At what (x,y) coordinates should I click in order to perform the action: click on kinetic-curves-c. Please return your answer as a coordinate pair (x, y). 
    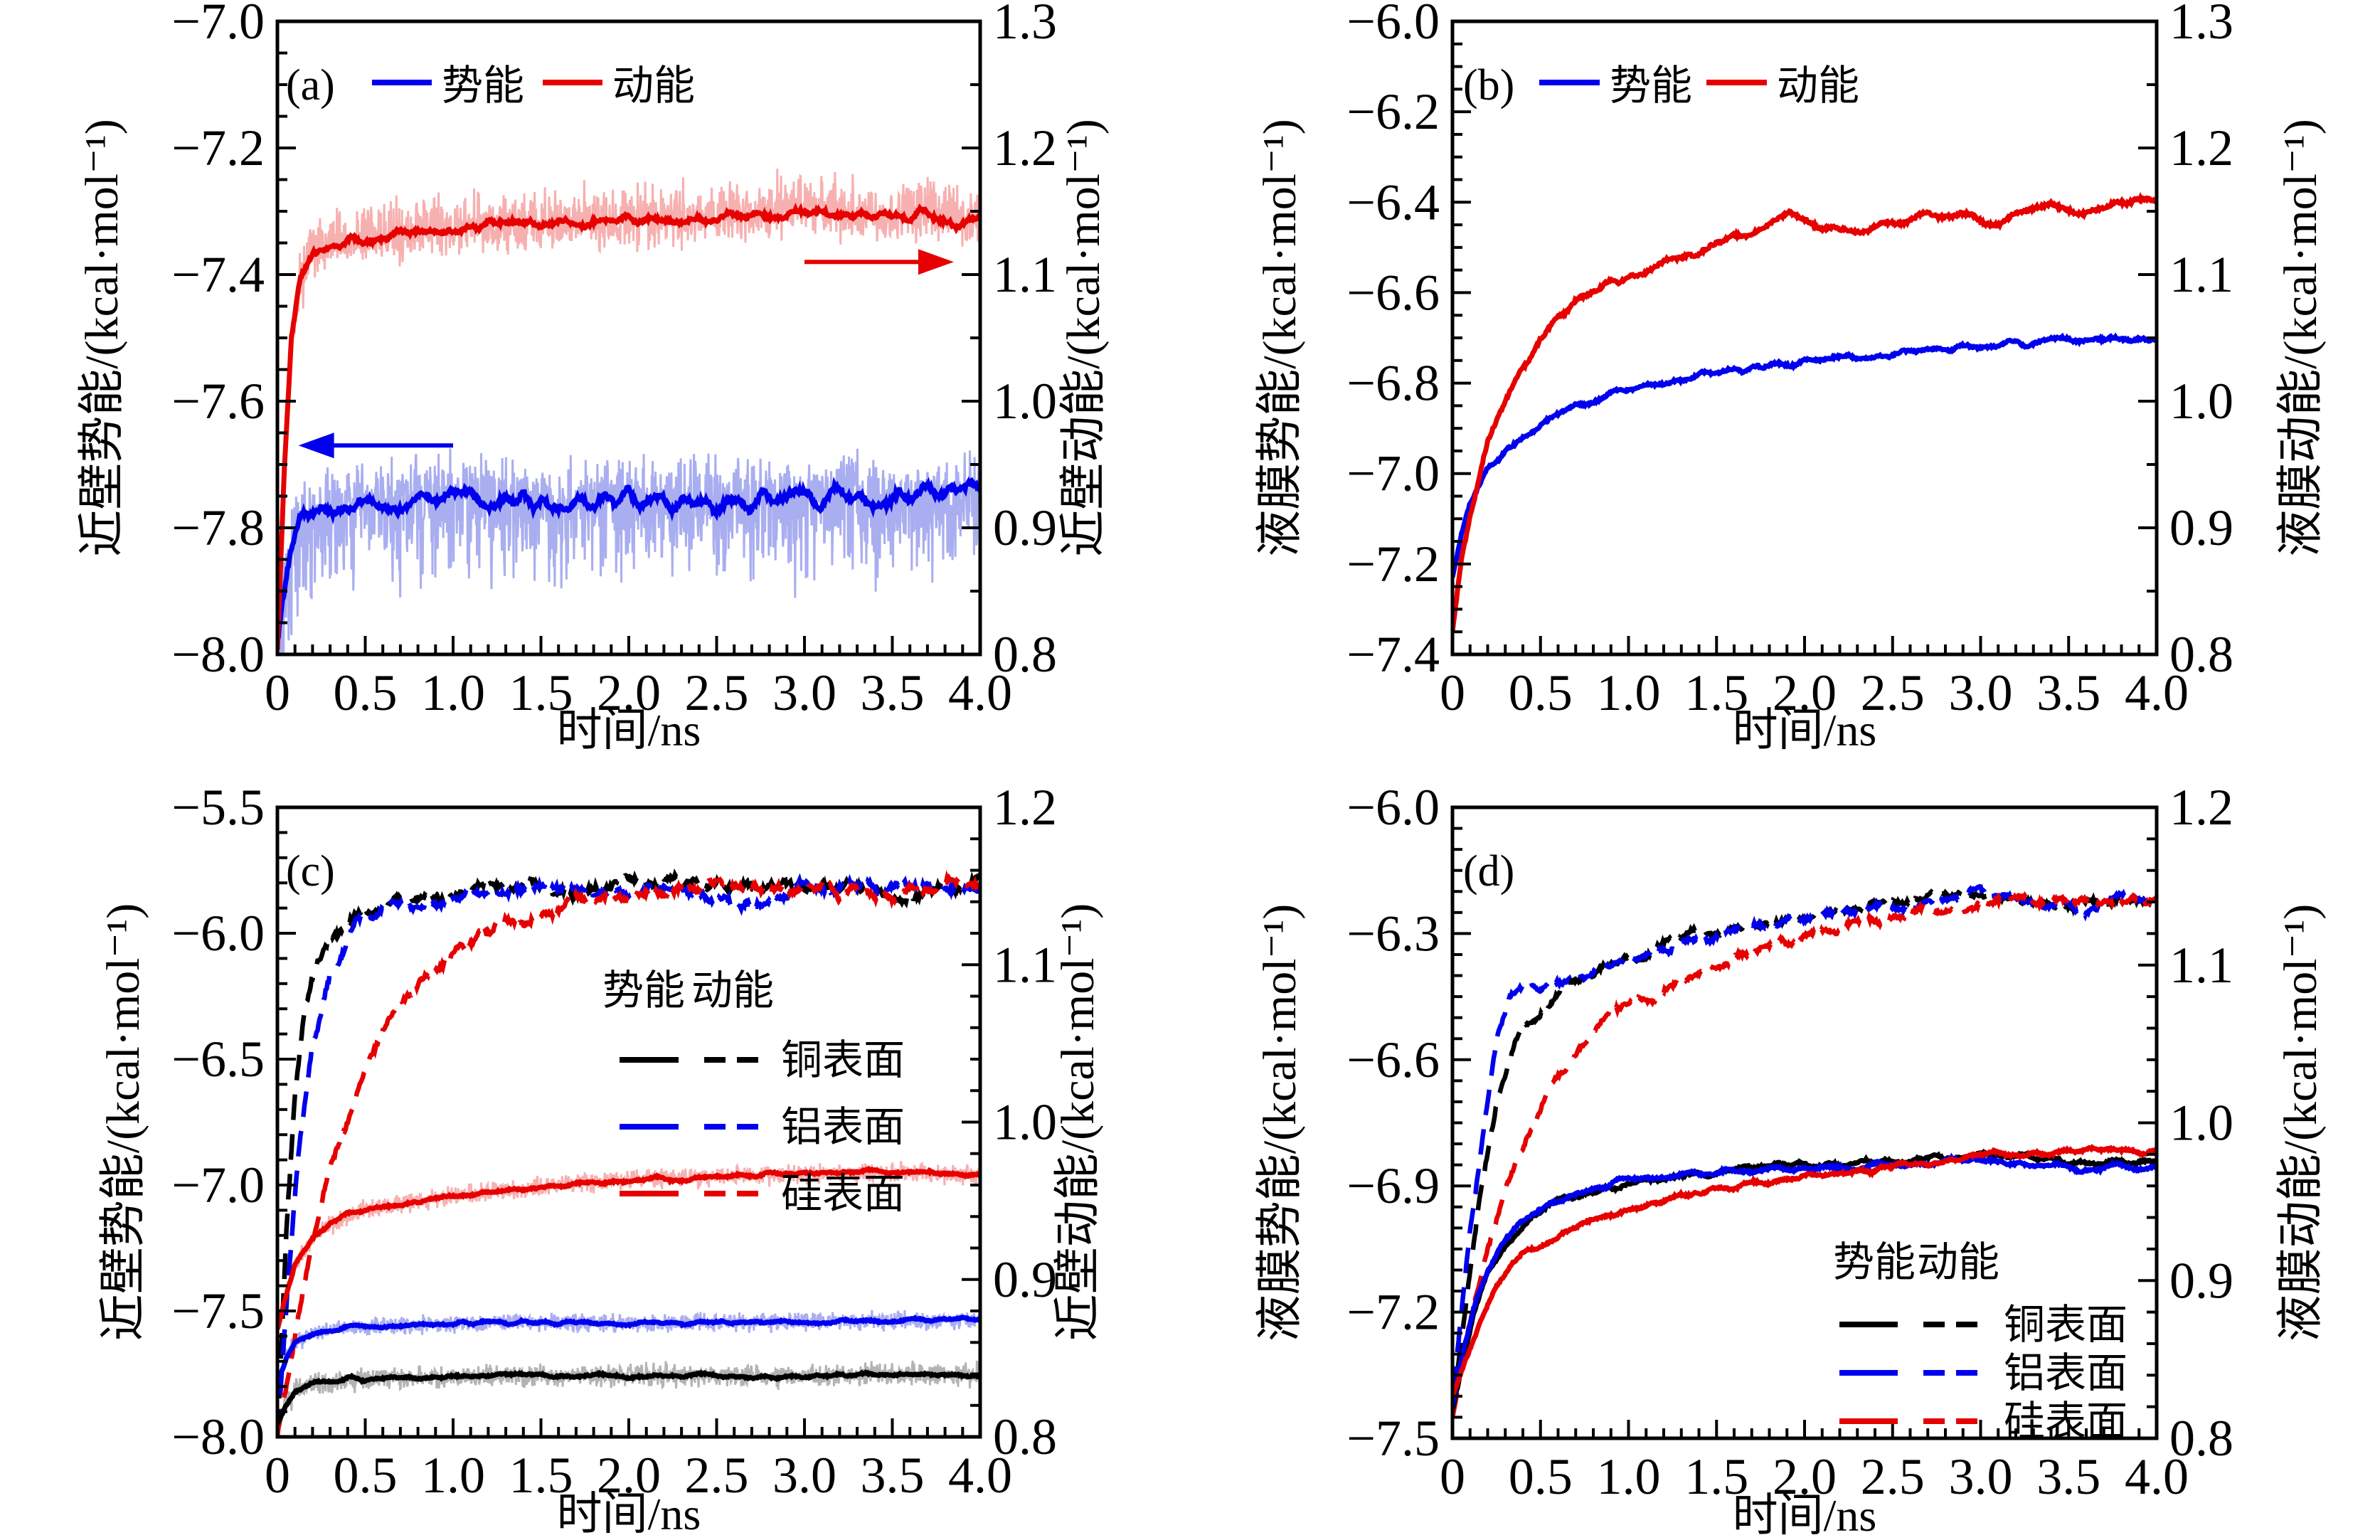
    Looking at the image, I should click on (628, 1152).